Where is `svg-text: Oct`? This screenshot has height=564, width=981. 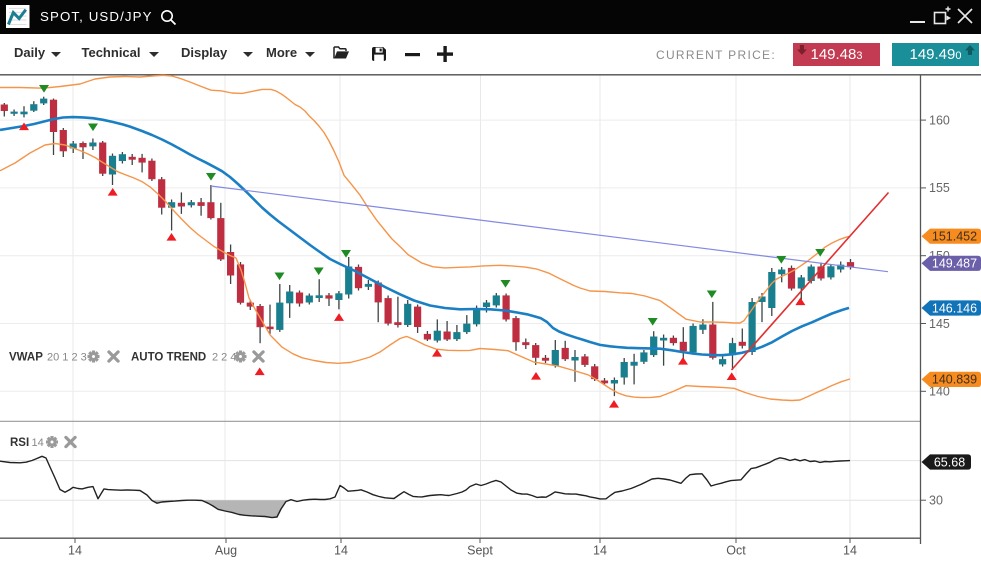 svg-text: Oct is located at coordinates (736, 551).